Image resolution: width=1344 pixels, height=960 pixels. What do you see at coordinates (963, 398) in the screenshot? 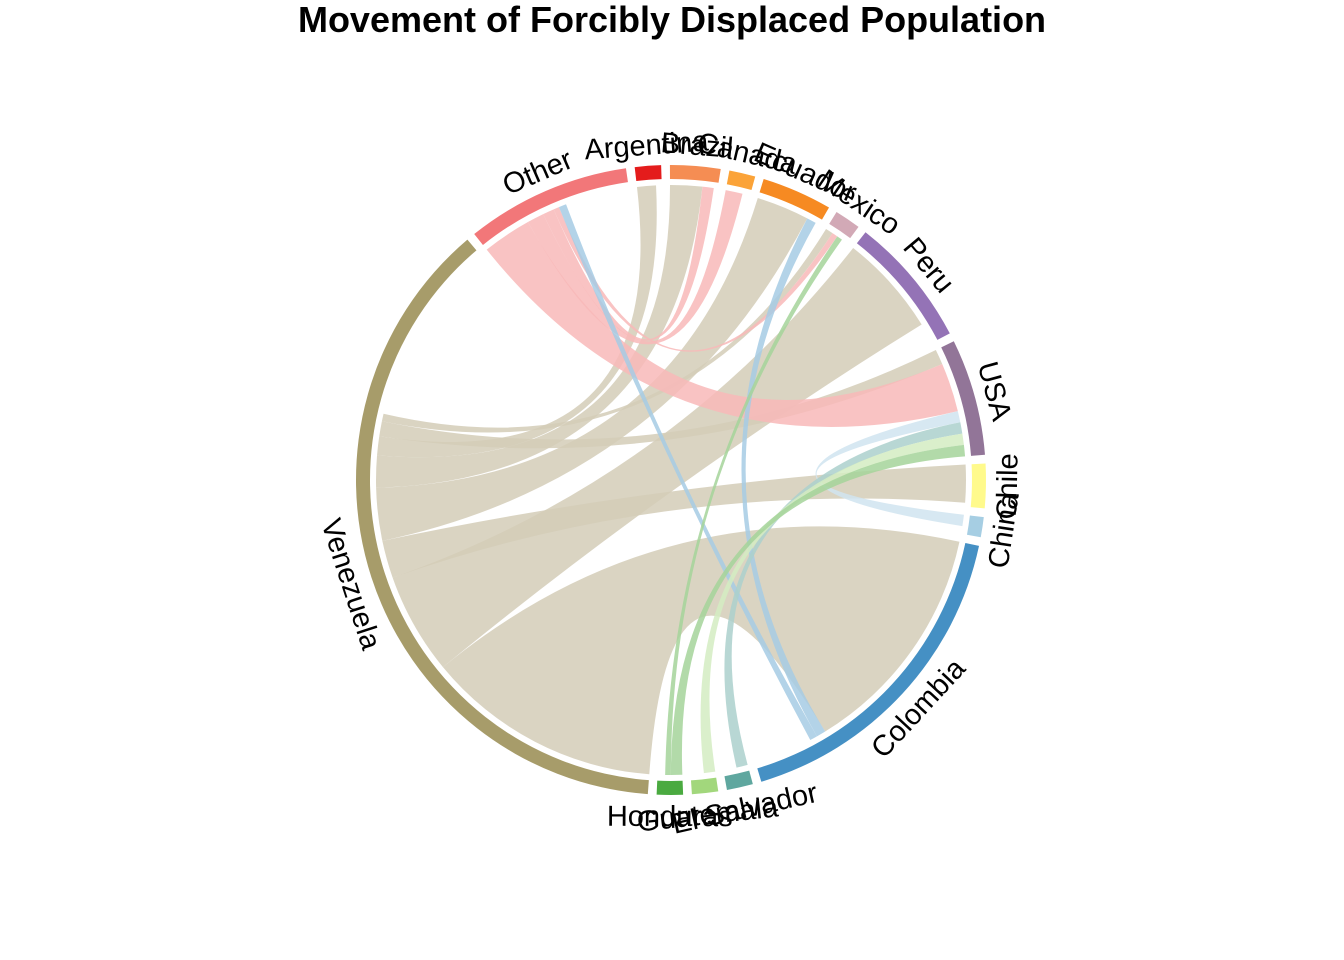
I see `sector-usa` at bounding box center [963, 398].